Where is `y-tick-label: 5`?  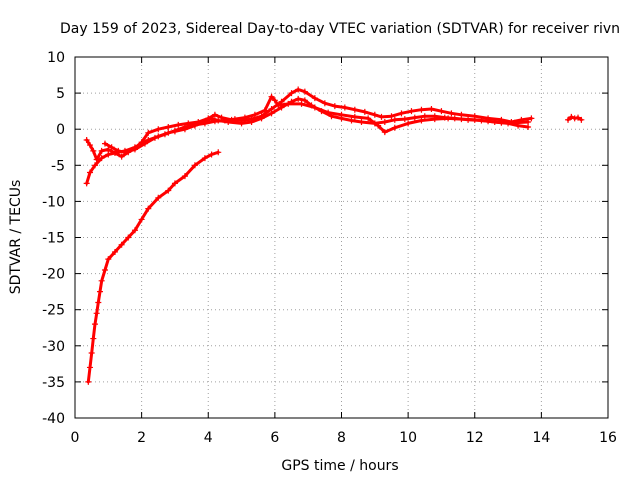
y-tick-label: 5 is located at coordinates (60, 94).